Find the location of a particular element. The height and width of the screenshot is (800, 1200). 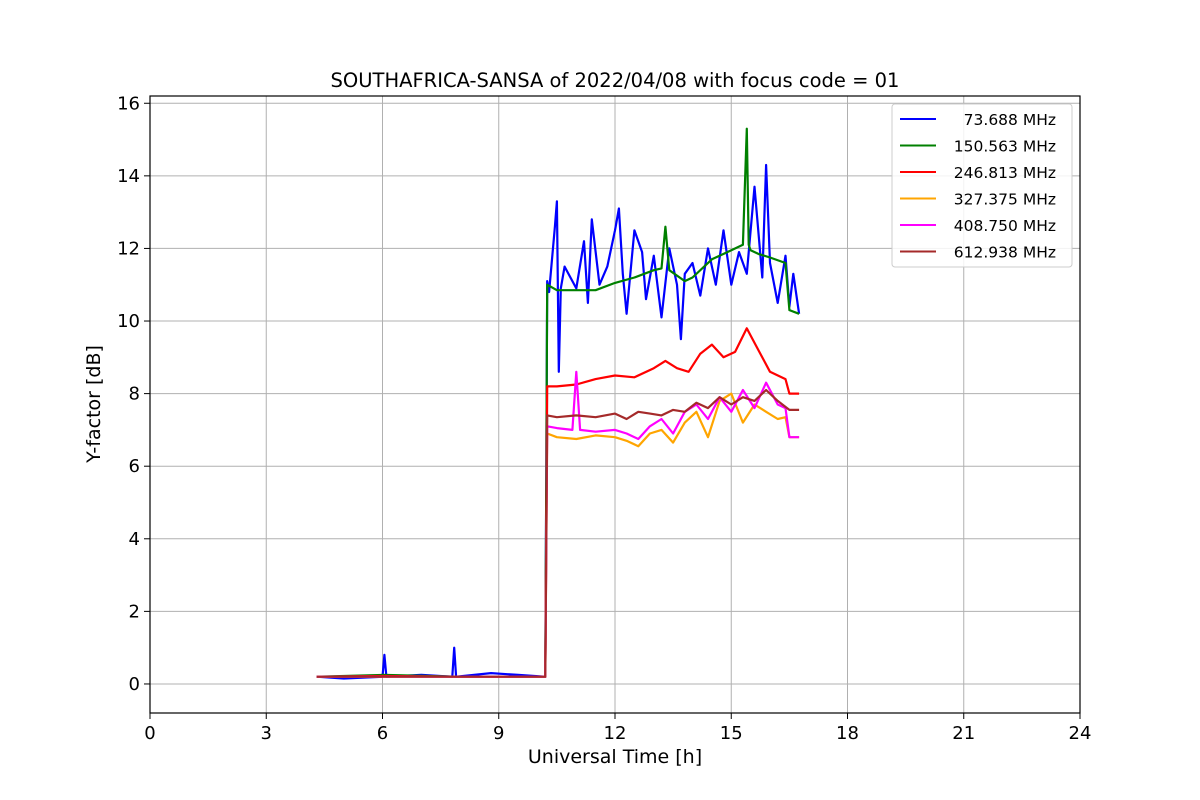

x-tick-label: 0 is located at coordinates (149, 733).